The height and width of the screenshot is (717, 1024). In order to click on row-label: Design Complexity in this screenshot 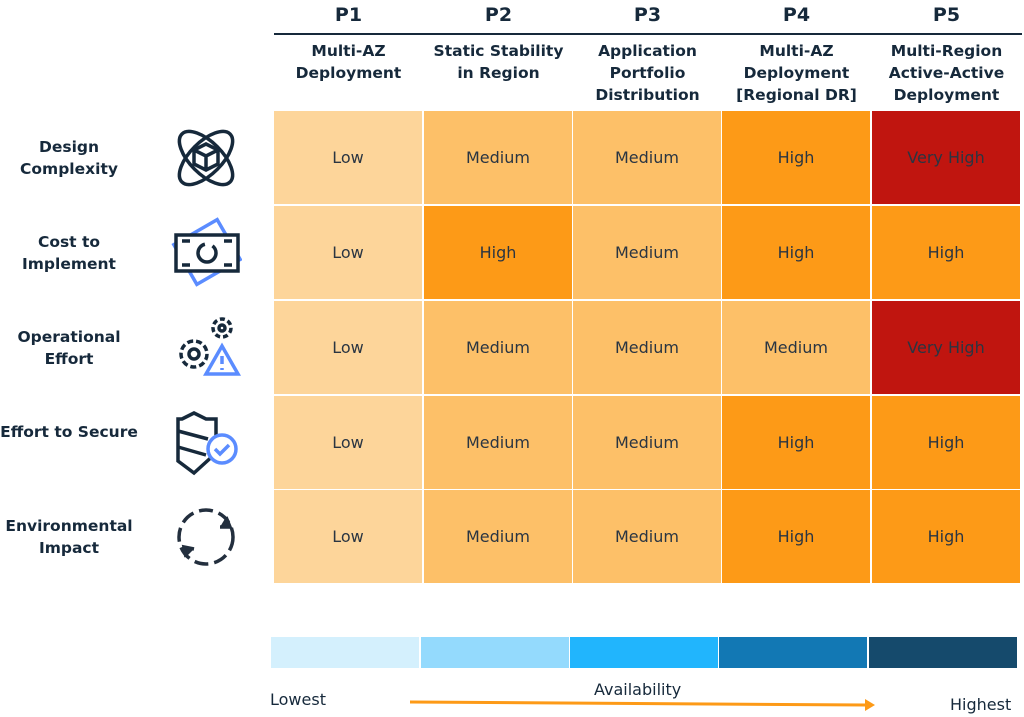, I will do `click(69, 158)`.